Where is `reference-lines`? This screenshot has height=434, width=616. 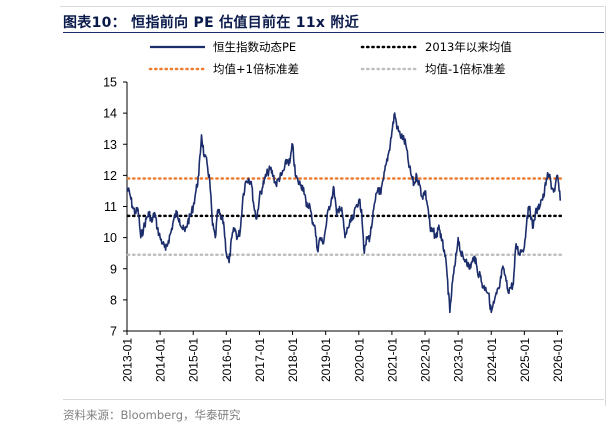
reference-lines is located at coordinates (345, 216).